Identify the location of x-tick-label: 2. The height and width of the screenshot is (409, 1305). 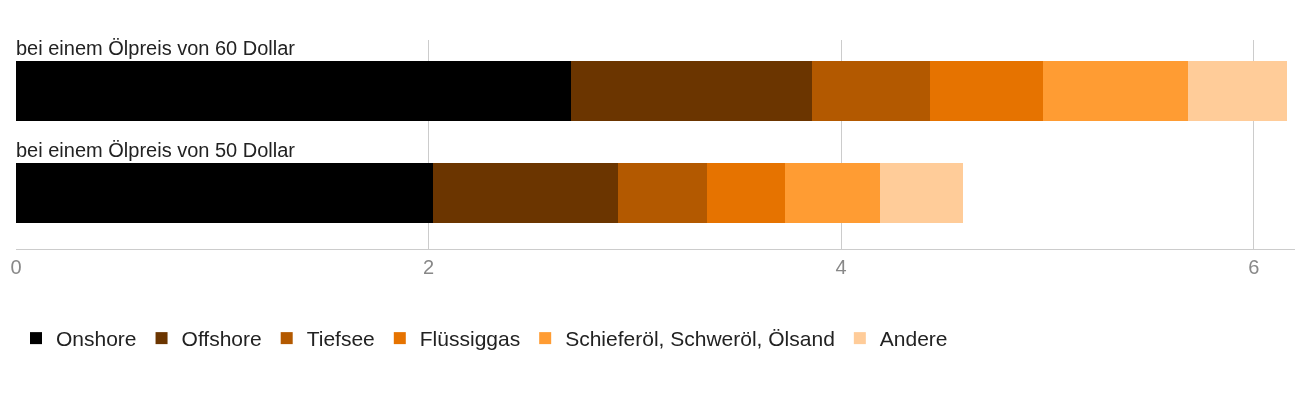
(429, 267).